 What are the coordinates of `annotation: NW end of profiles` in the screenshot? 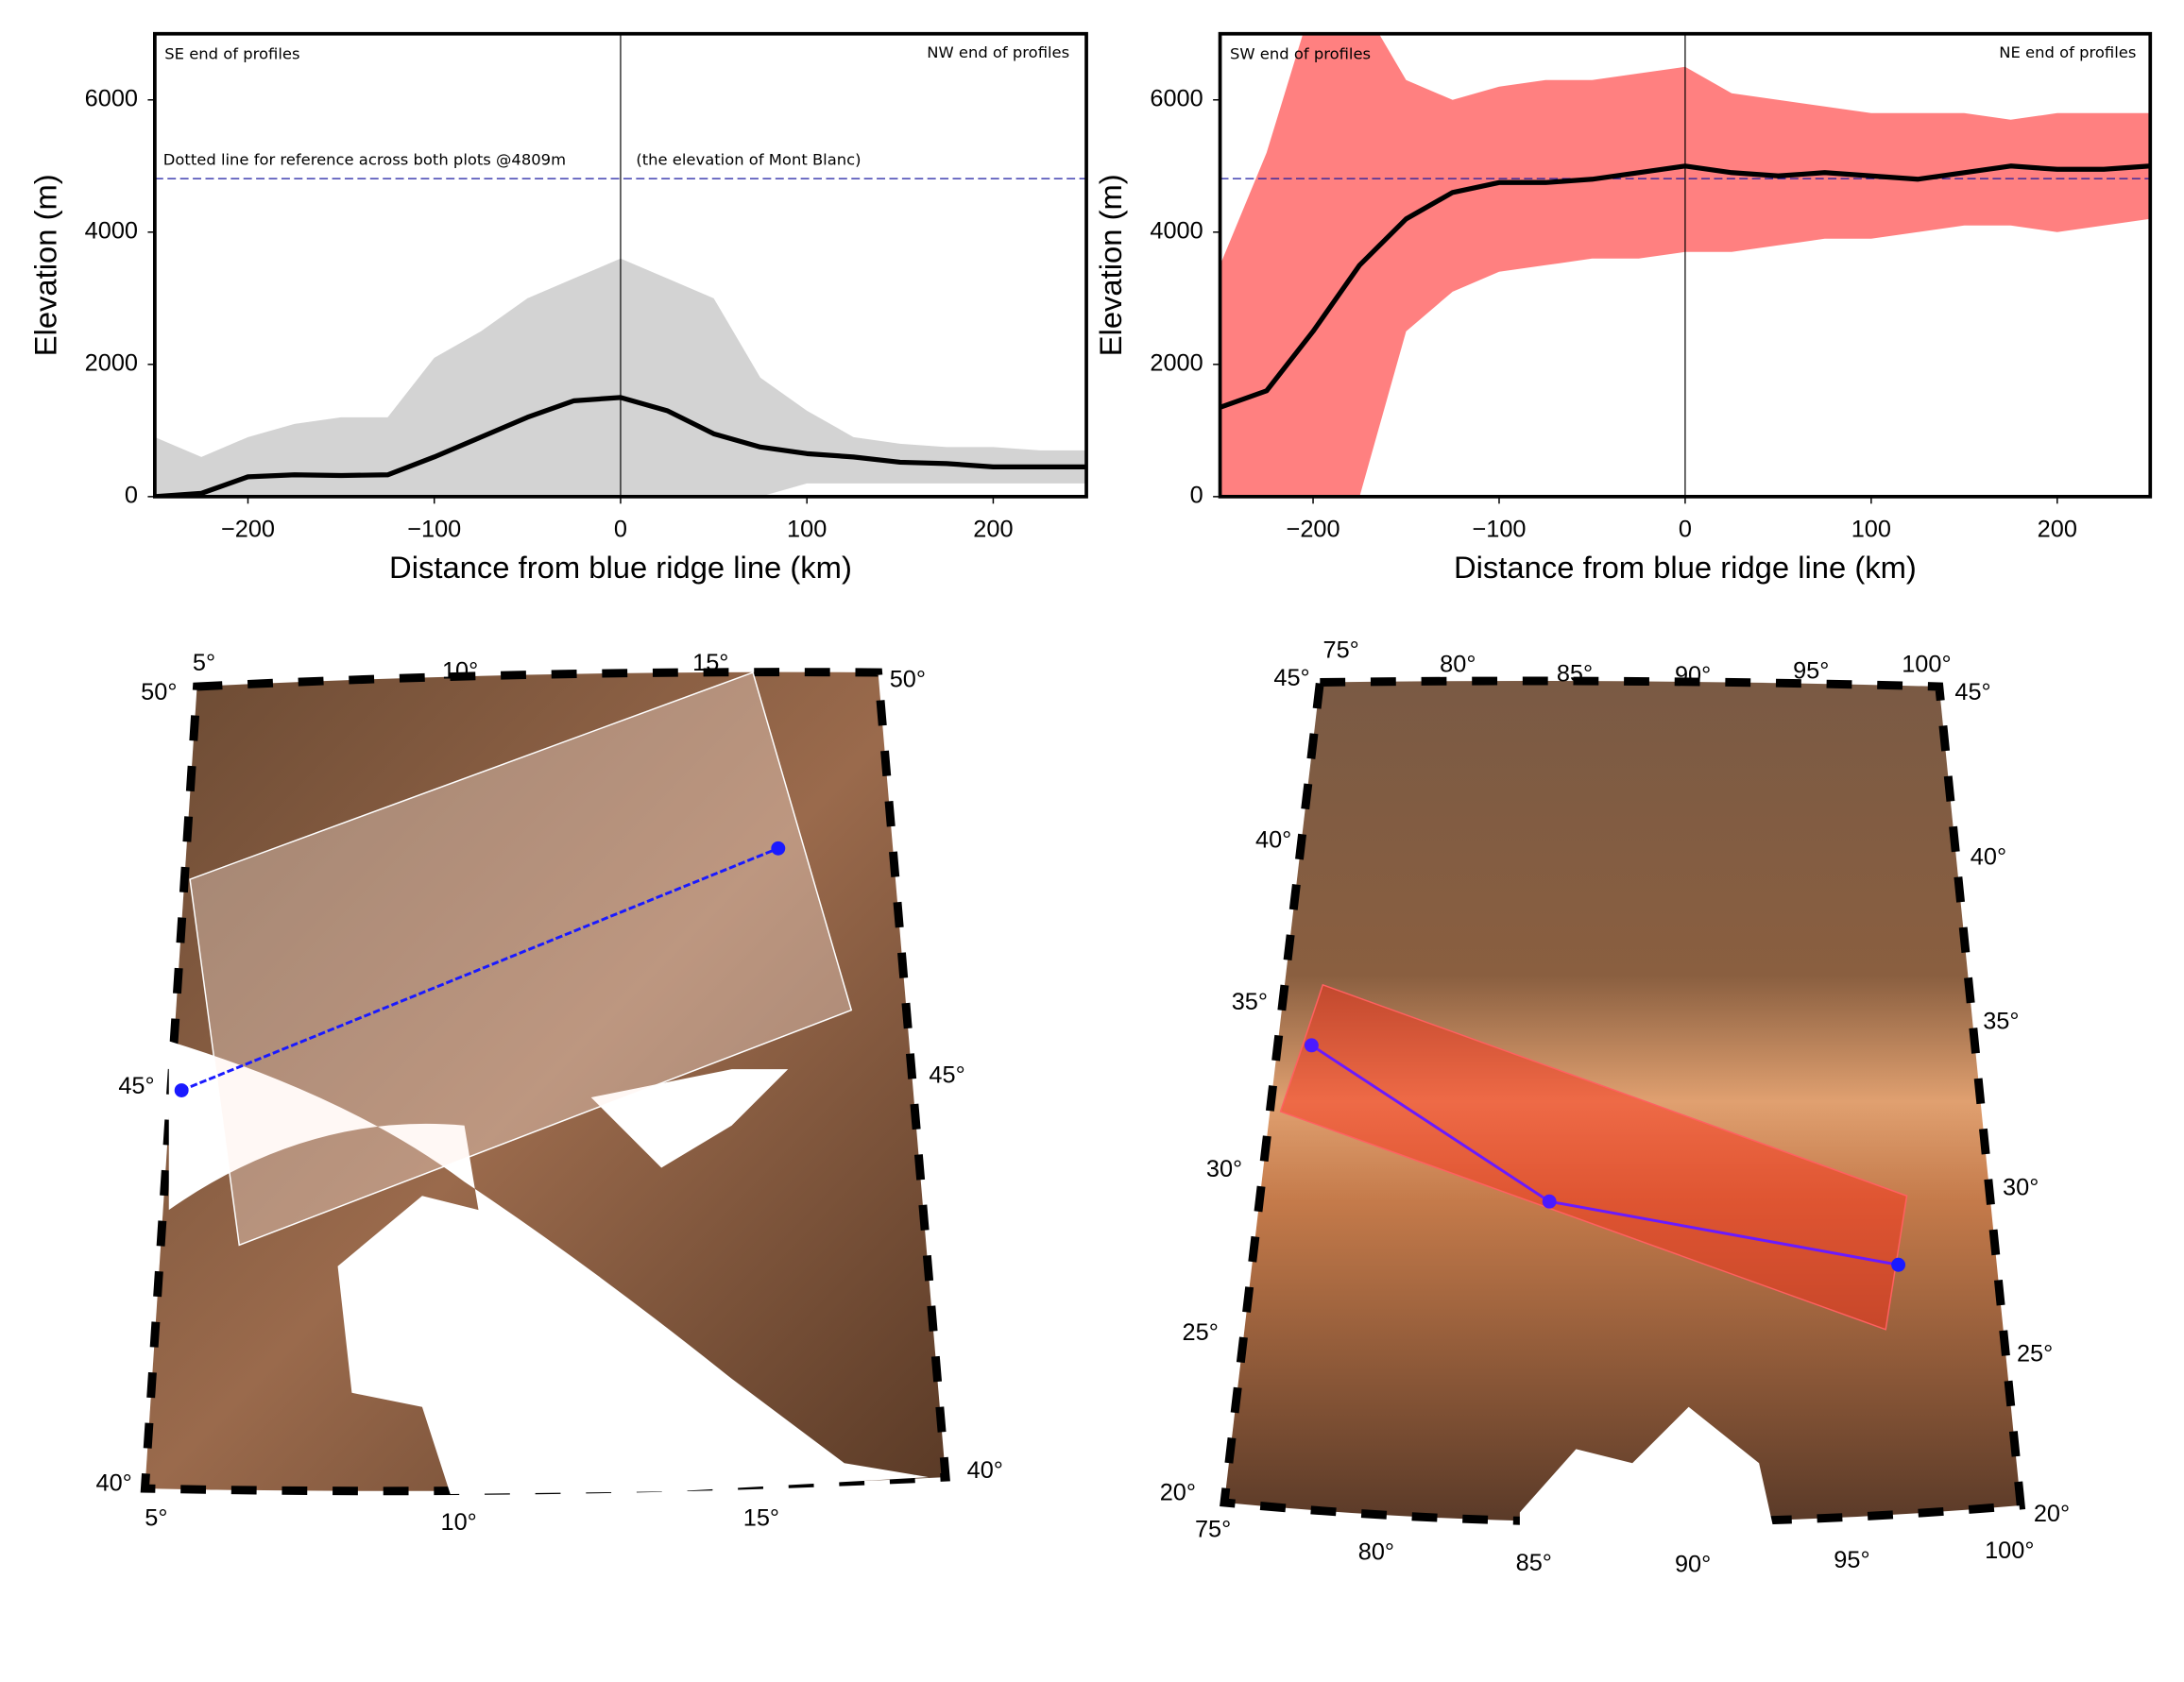 It's located at (998, 52).